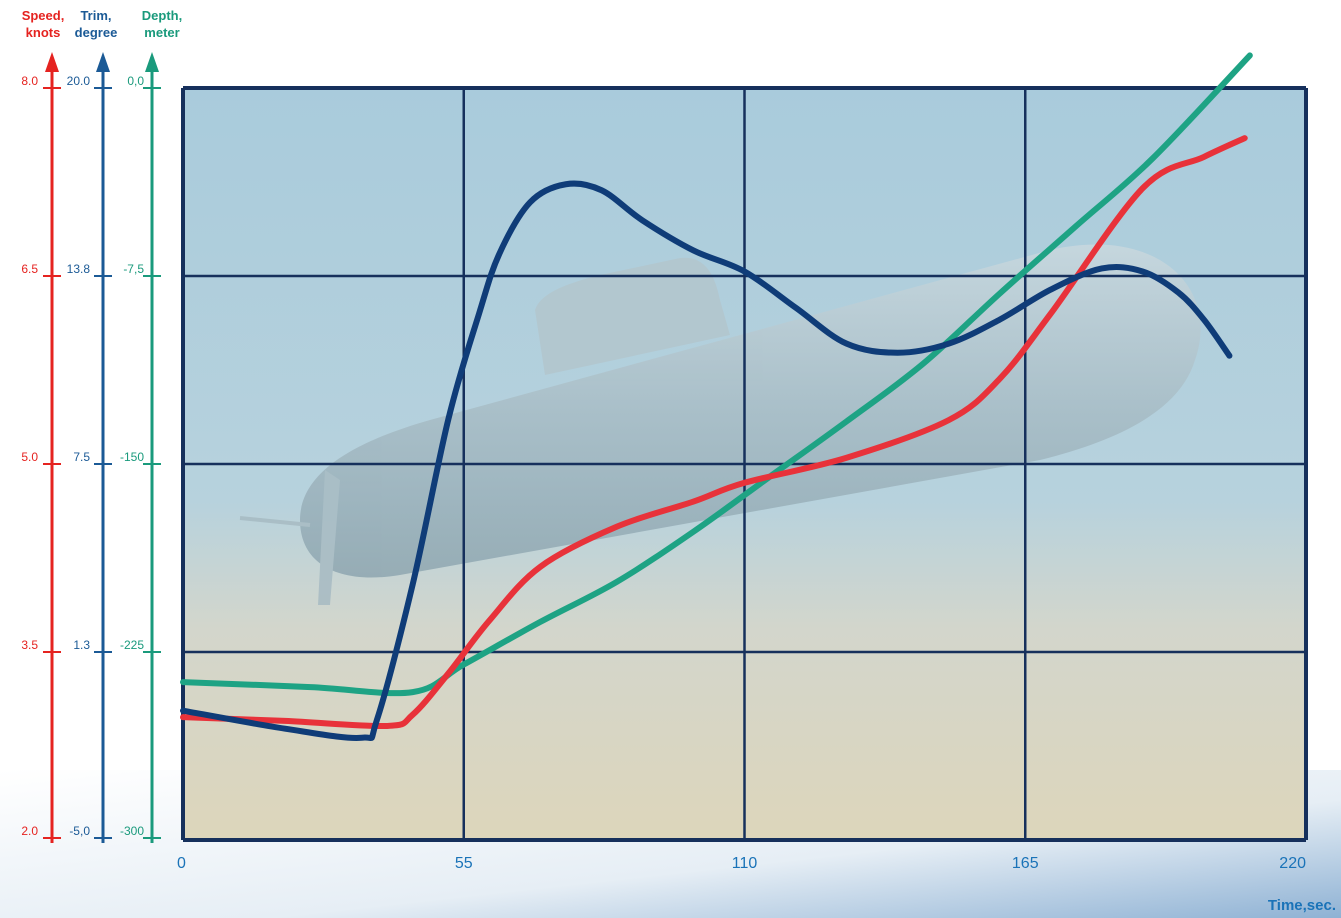 This screenshot has height=918, width=1341. I want to click on tick-label: 20.0, so click(79, 81).